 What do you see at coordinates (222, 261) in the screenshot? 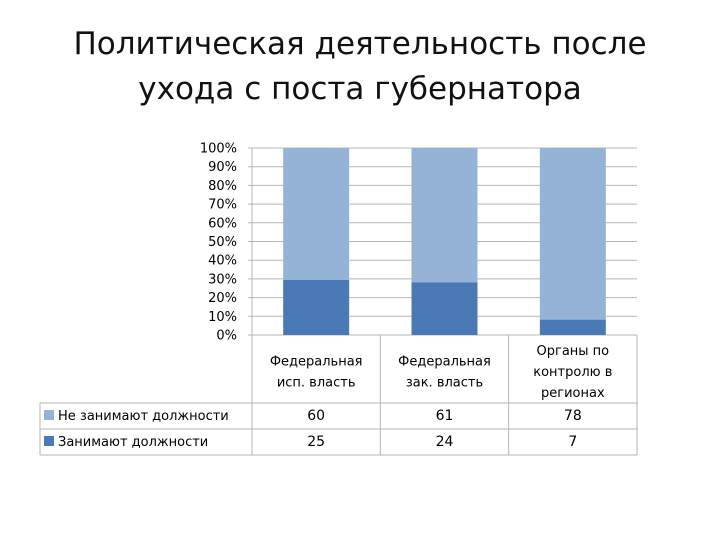
I see `y-tick-label: 40%` at bounding box center [222, 261].